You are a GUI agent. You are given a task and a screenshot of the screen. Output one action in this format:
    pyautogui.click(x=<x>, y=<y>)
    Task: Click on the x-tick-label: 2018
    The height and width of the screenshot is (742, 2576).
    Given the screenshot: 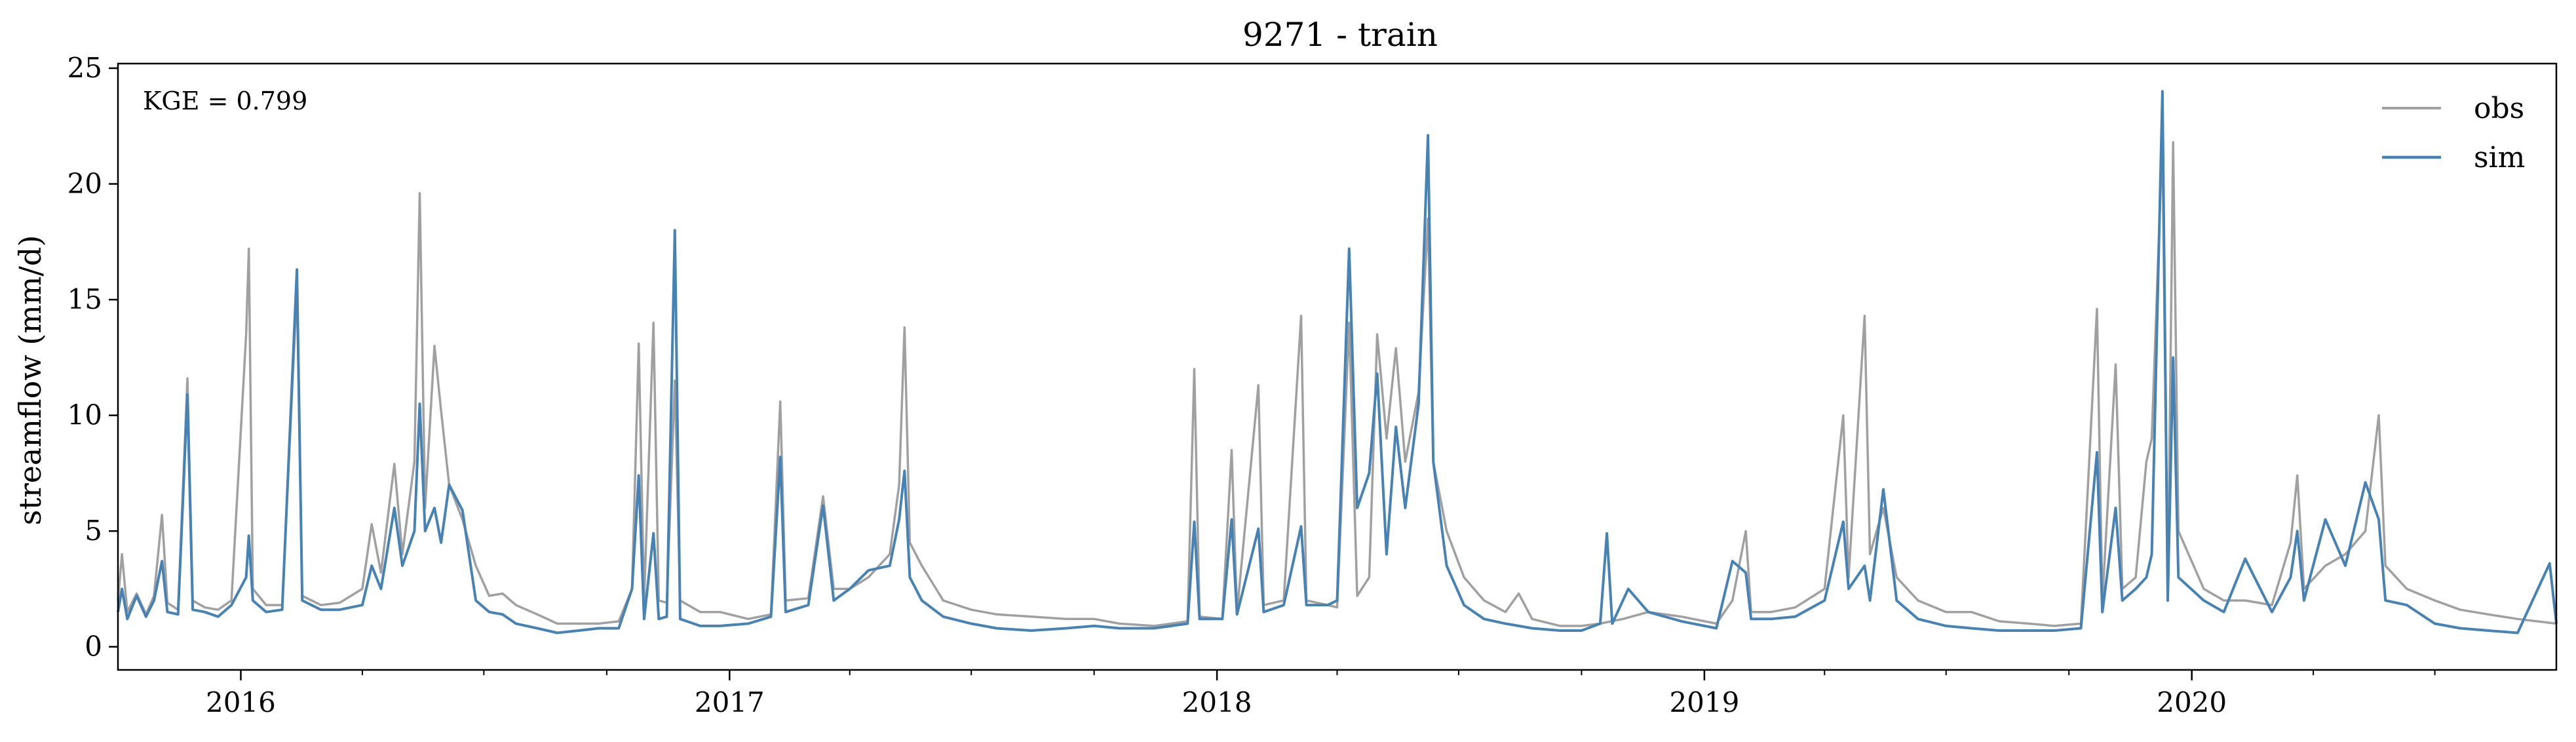 What is the action you would take?
    pyautogui.click(x=1217, y=702)
    